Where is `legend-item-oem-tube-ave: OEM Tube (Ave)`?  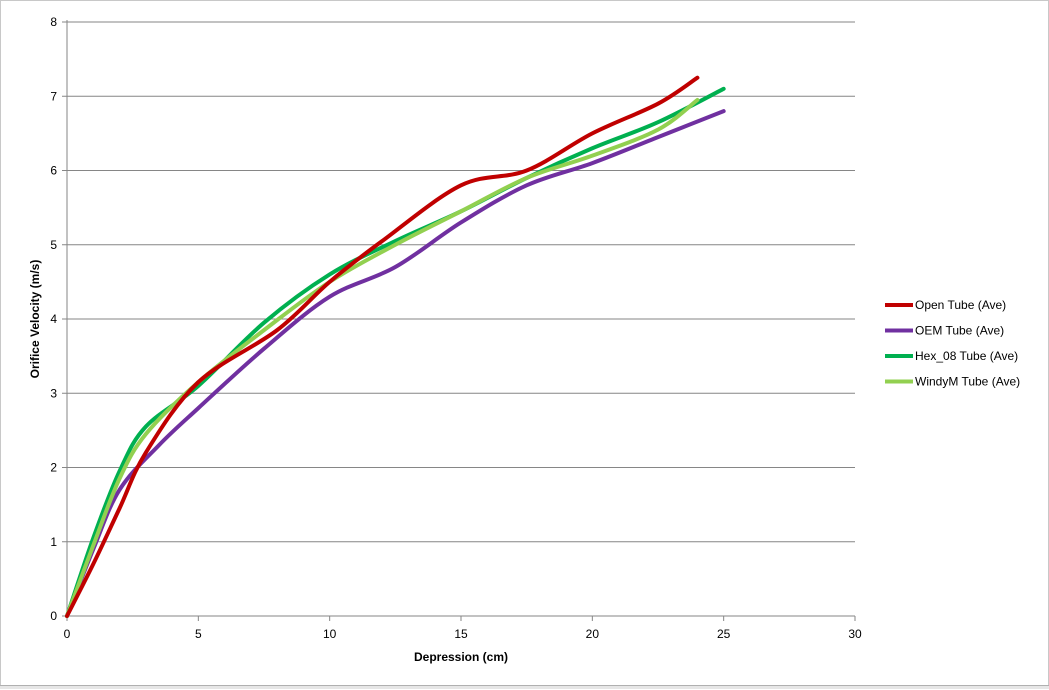 legend-item-oem-tube-ave: OEM Tube (Ave) is located at coordinates (944, 331).